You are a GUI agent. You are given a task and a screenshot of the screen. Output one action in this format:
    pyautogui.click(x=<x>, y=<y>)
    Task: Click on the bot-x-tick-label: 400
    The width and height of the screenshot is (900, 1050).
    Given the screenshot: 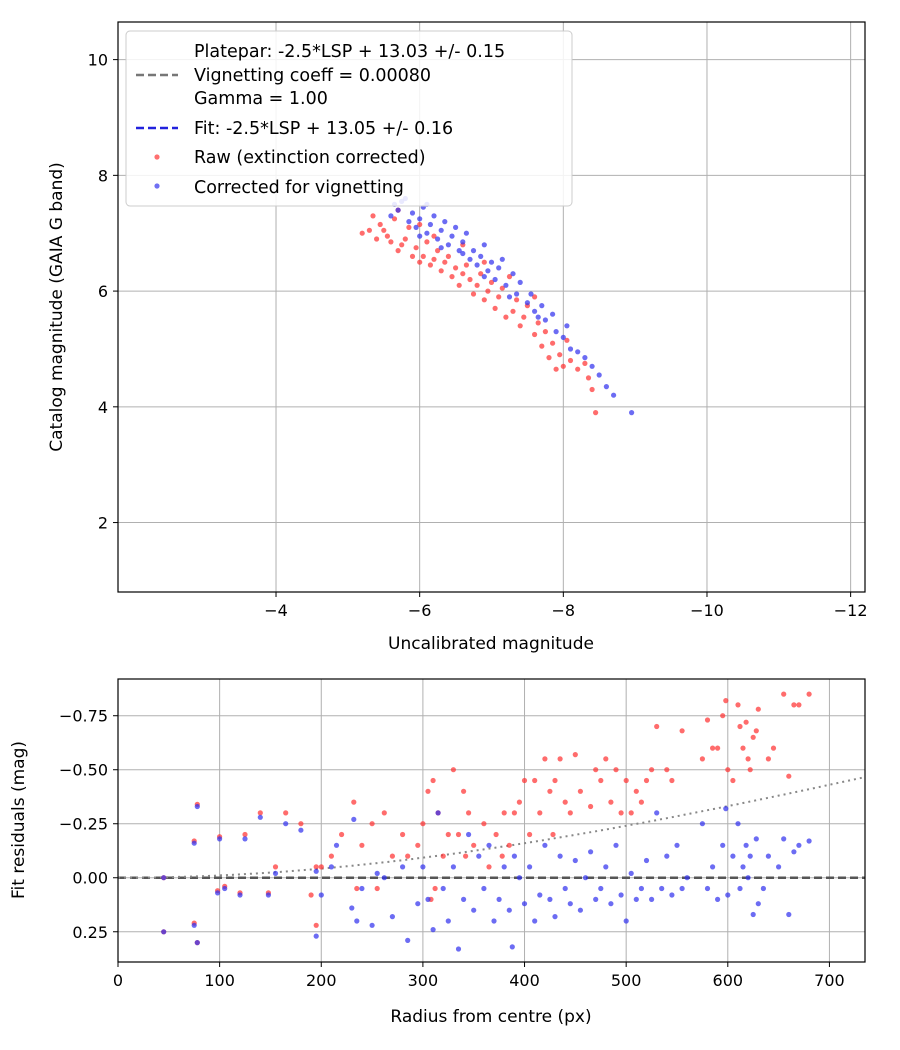 What is the action you would take?
    pyautogui.click(x=524, y=980)
    